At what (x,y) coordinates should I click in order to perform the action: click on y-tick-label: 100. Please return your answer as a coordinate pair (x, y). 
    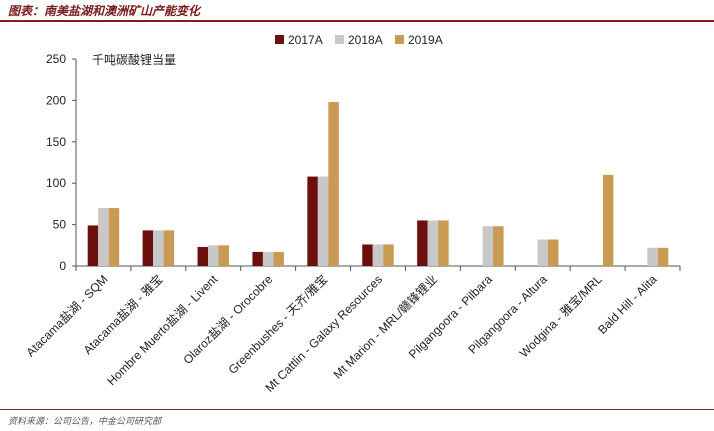
    Looking at the image, I should click on (56, 183).